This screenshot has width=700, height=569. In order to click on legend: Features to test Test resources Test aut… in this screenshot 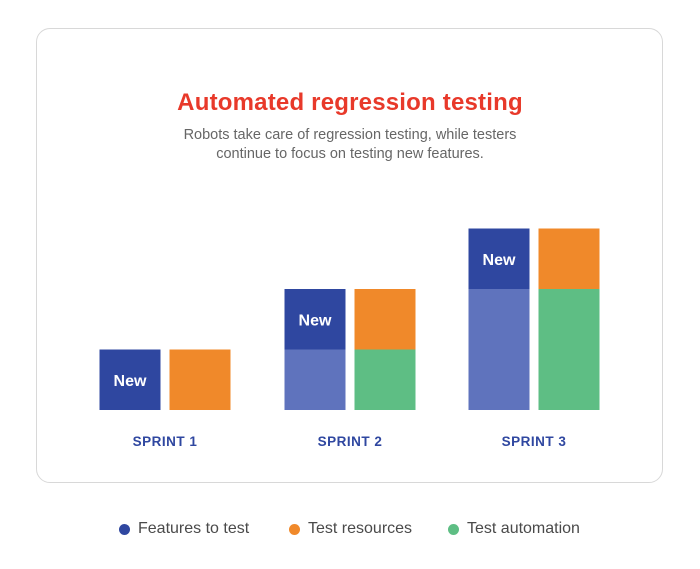, I will do `click(350, 532)`.